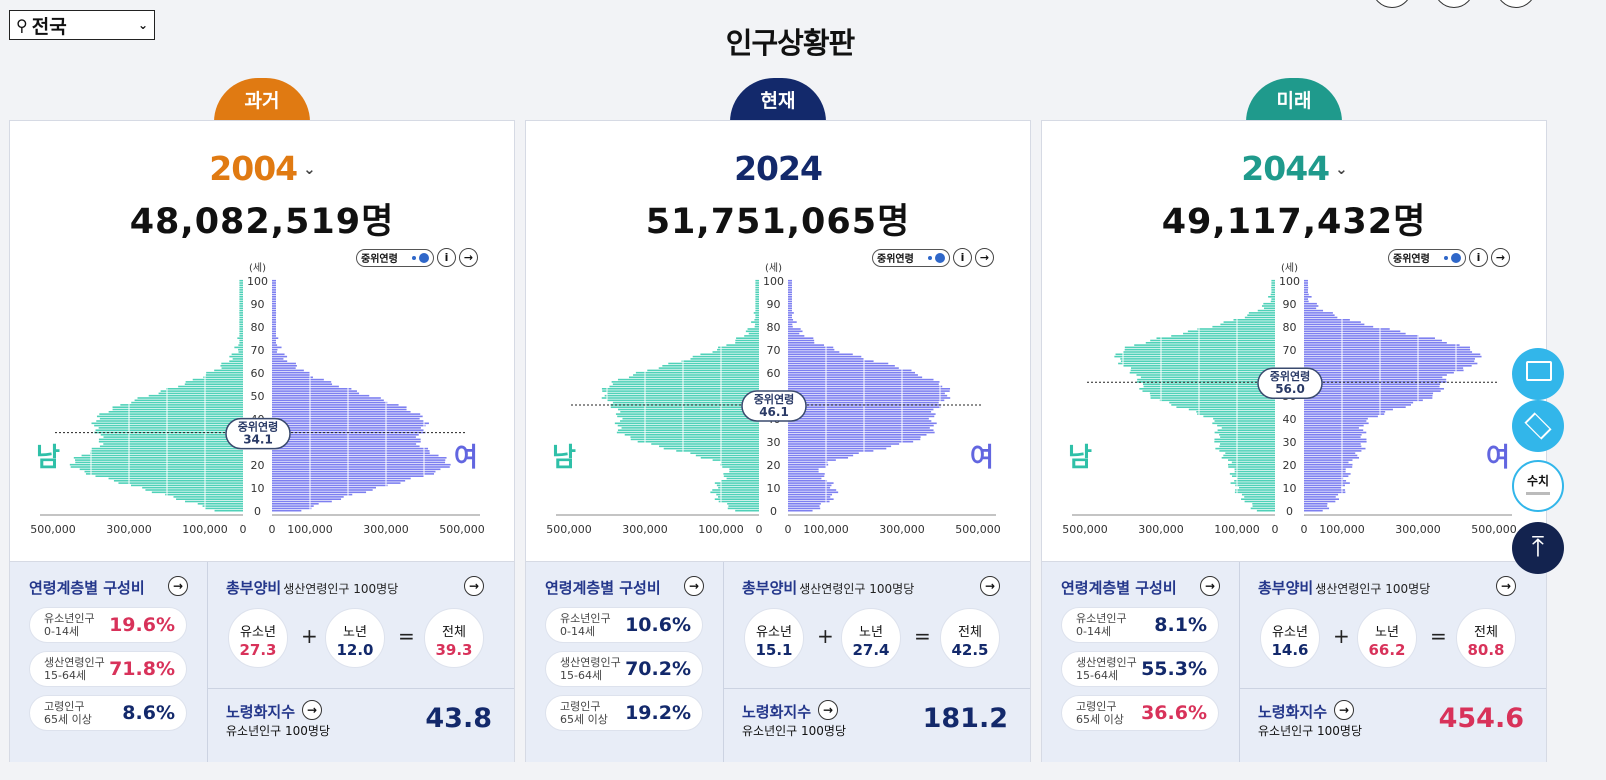 The width and height of the screenshot is (1606, 780). Describe the element at coordinates (774, 632) in the screenshot. I see `dependency-label: 유소년` at that location.